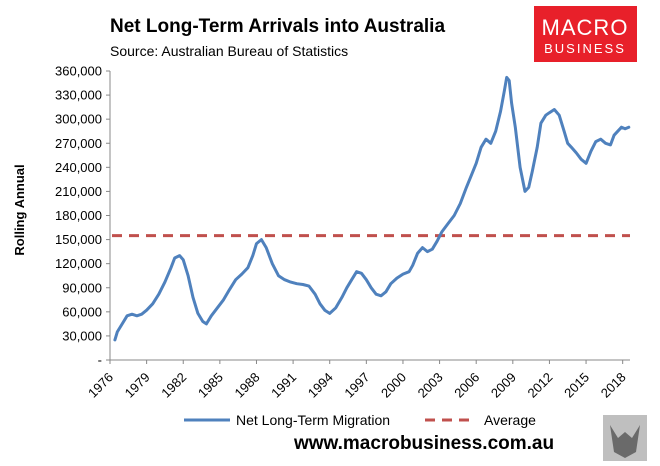 Image resolution: width=660 pixels, height=466 pixels. Describe the element at coordinates (82, 335) in the screenshot. I see `y-tick-label: 30,000` at that location.